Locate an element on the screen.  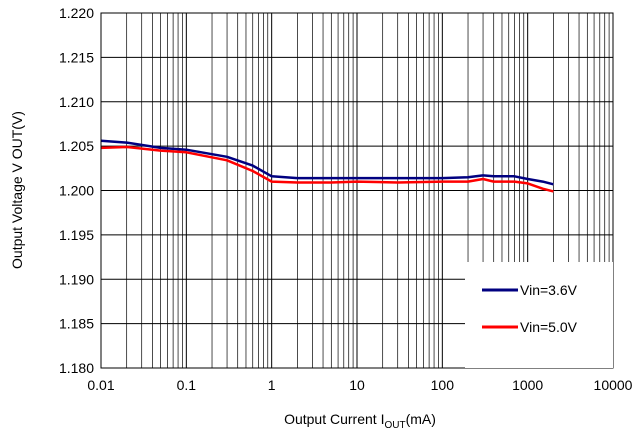
x-tick-label: 1000 is located at coordinates (527, 385).